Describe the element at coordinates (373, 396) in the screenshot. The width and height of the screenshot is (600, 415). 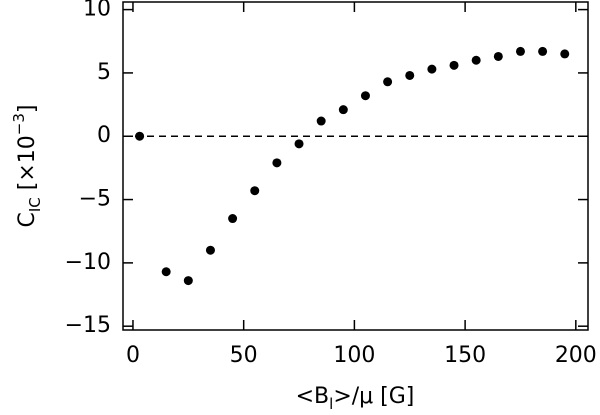
I see `label-part: >/μ [G]` at that location.